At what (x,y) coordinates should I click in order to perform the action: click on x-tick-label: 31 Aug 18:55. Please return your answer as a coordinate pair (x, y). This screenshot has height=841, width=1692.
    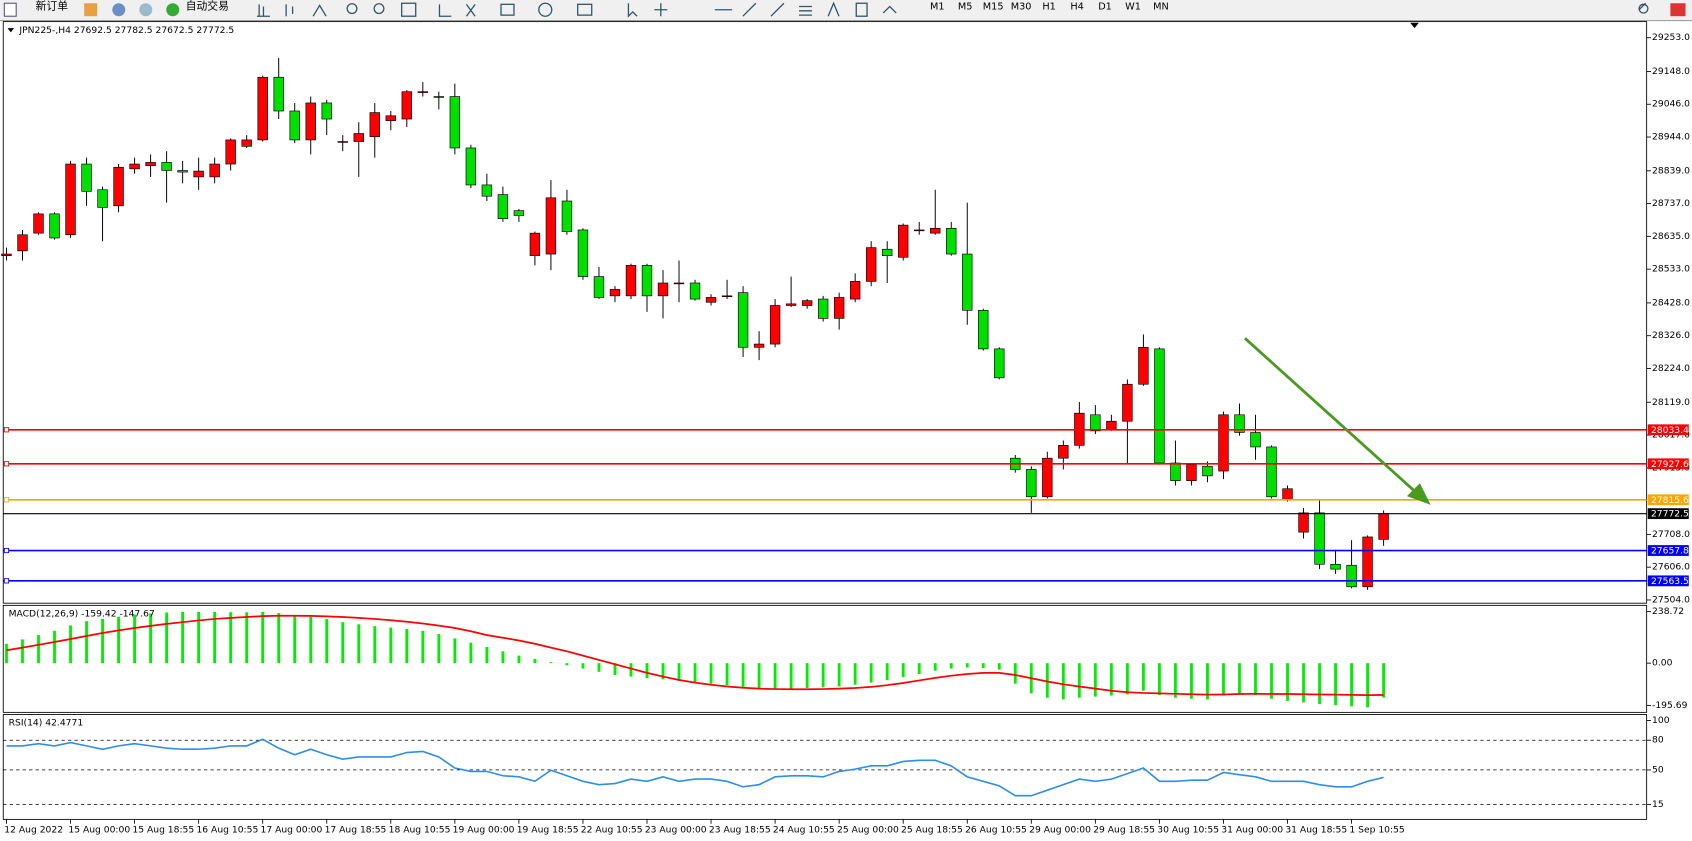
    Looking at the image, I should click on (1316, 830).